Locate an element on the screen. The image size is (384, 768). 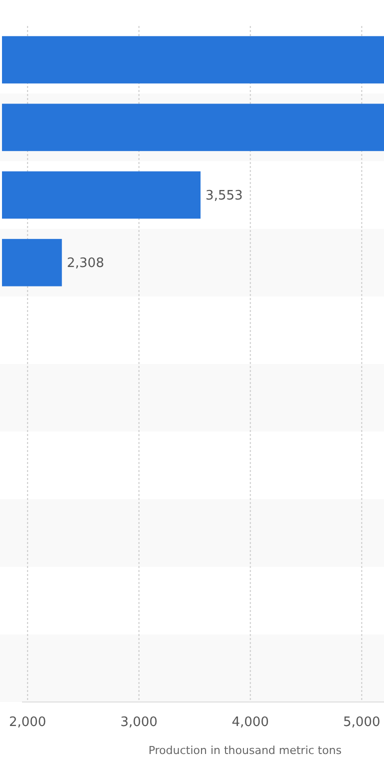
x-axis-title: Production in thousand metric tons is located at coordinates (245, 750).